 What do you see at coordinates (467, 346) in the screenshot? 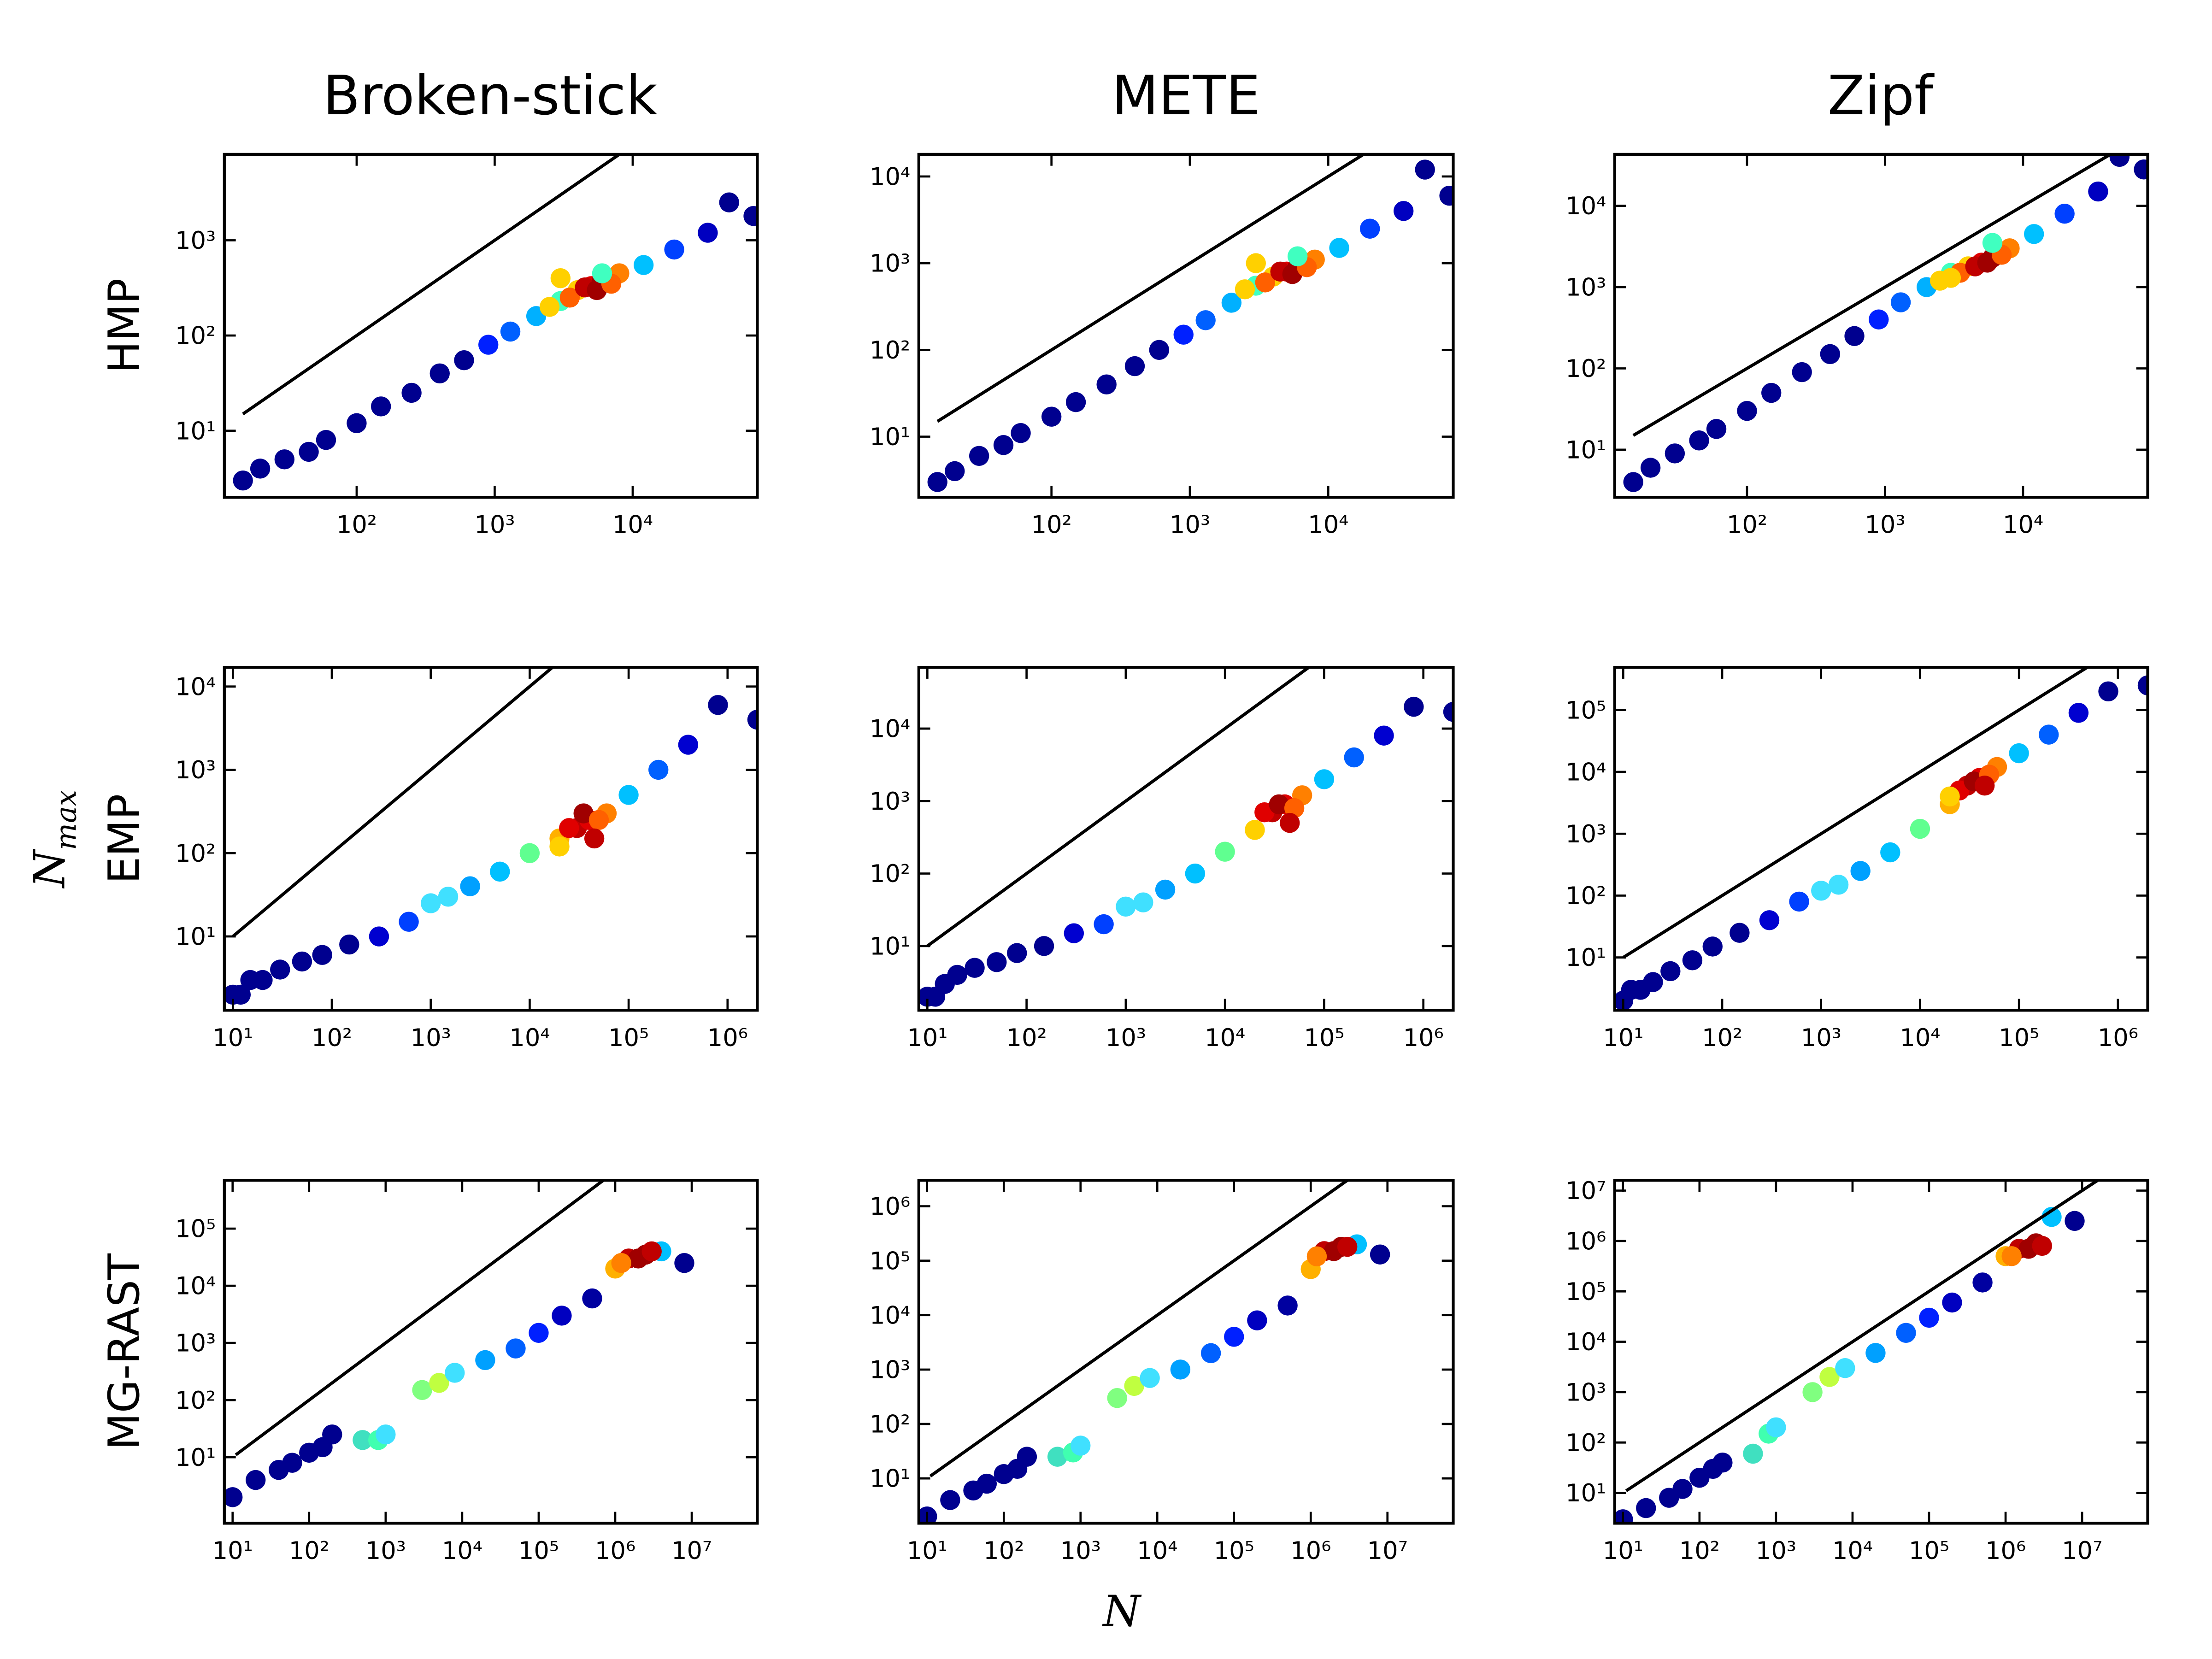
I see `panel: 10² 10³ 10⁴ 10¹ 10² 10³` at bounding box center [467, 346].